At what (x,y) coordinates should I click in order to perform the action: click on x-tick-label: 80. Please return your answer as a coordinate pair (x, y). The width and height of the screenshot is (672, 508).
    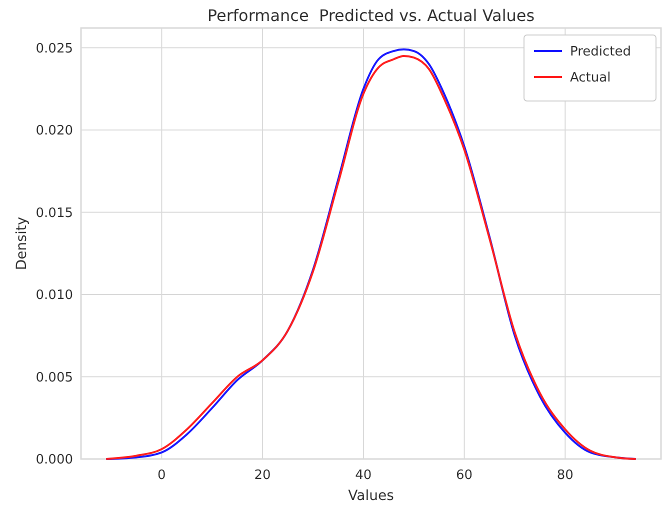
    Looking at the image, I should click on (565, 475).